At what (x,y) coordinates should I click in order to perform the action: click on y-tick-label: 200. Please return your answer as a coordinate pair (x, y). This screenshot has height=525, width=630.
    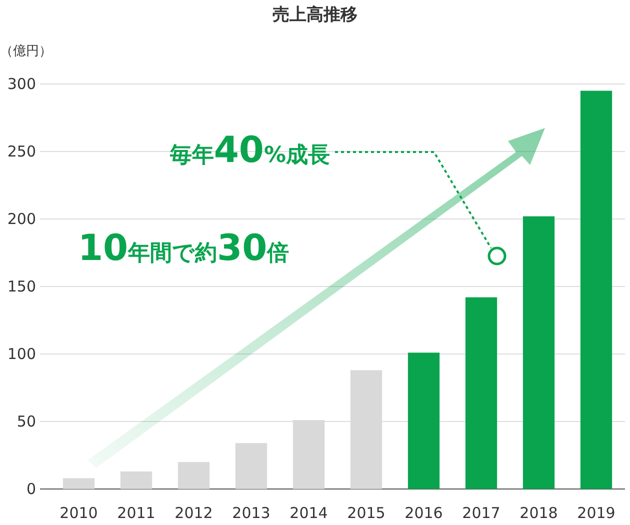
    Looking at the image, I should click on (21, 219).